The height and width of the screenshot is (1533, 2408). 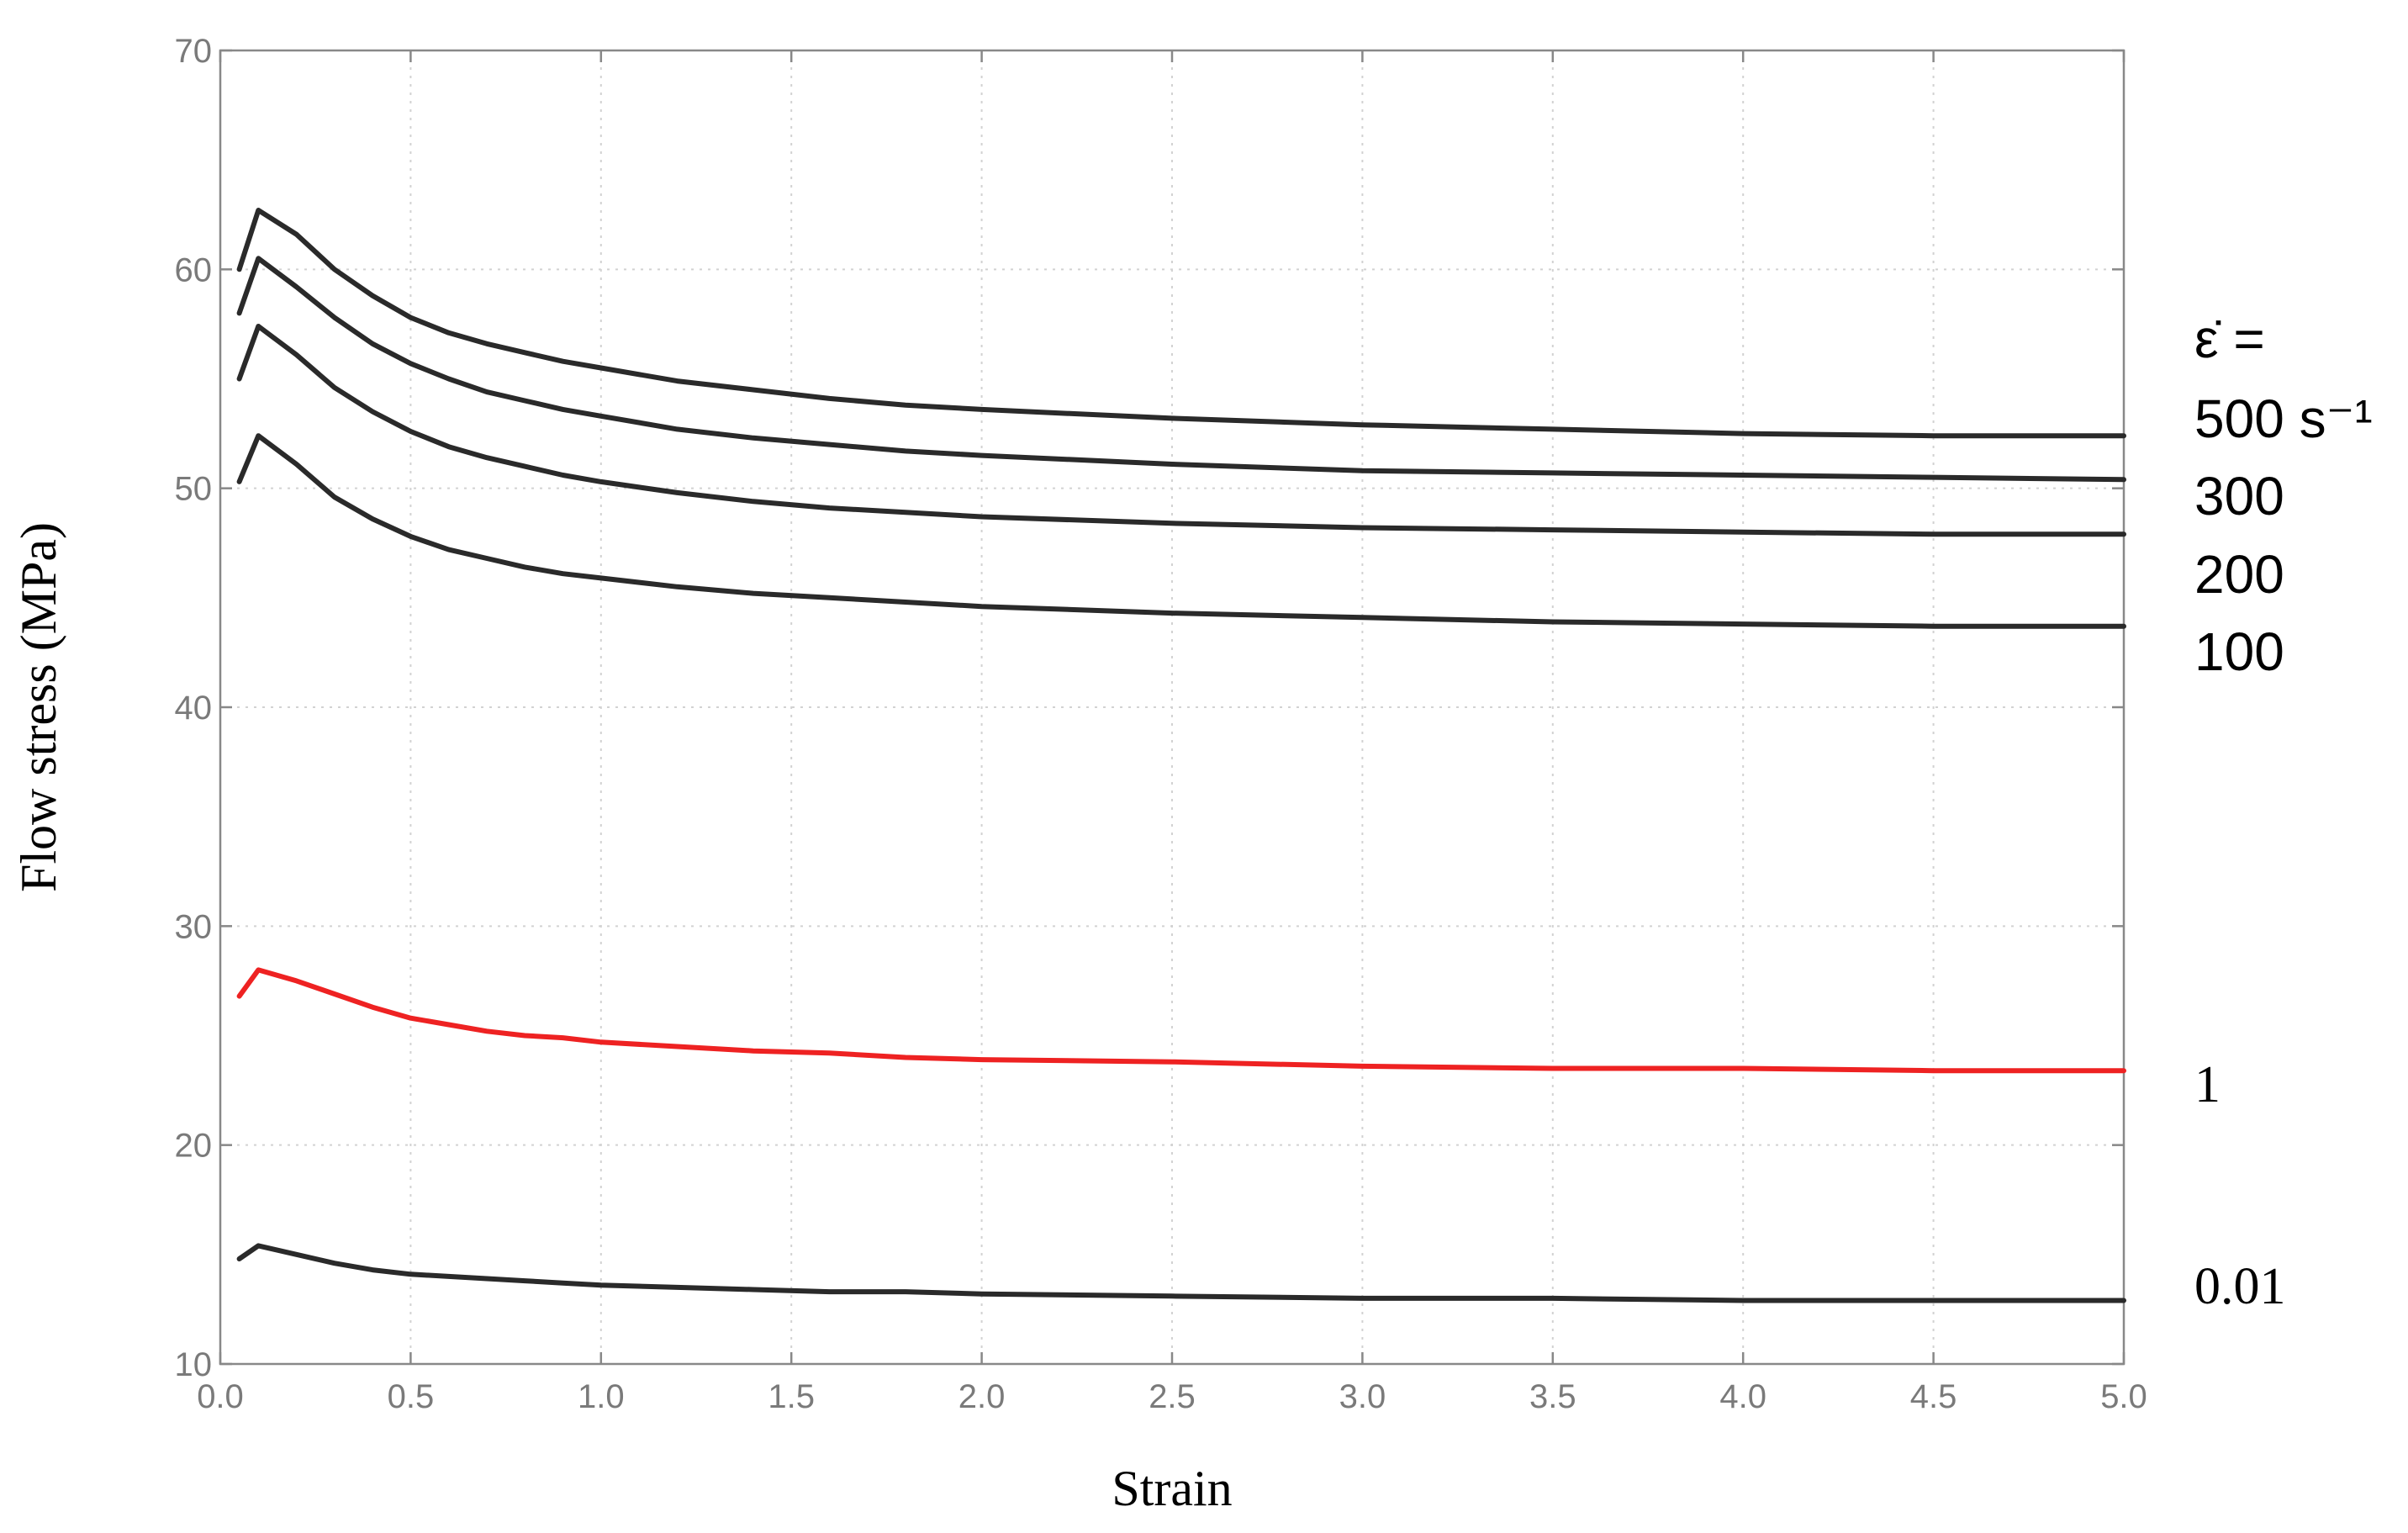 I want to click on y-tick-label: 10, so click(x=194, y=1365).